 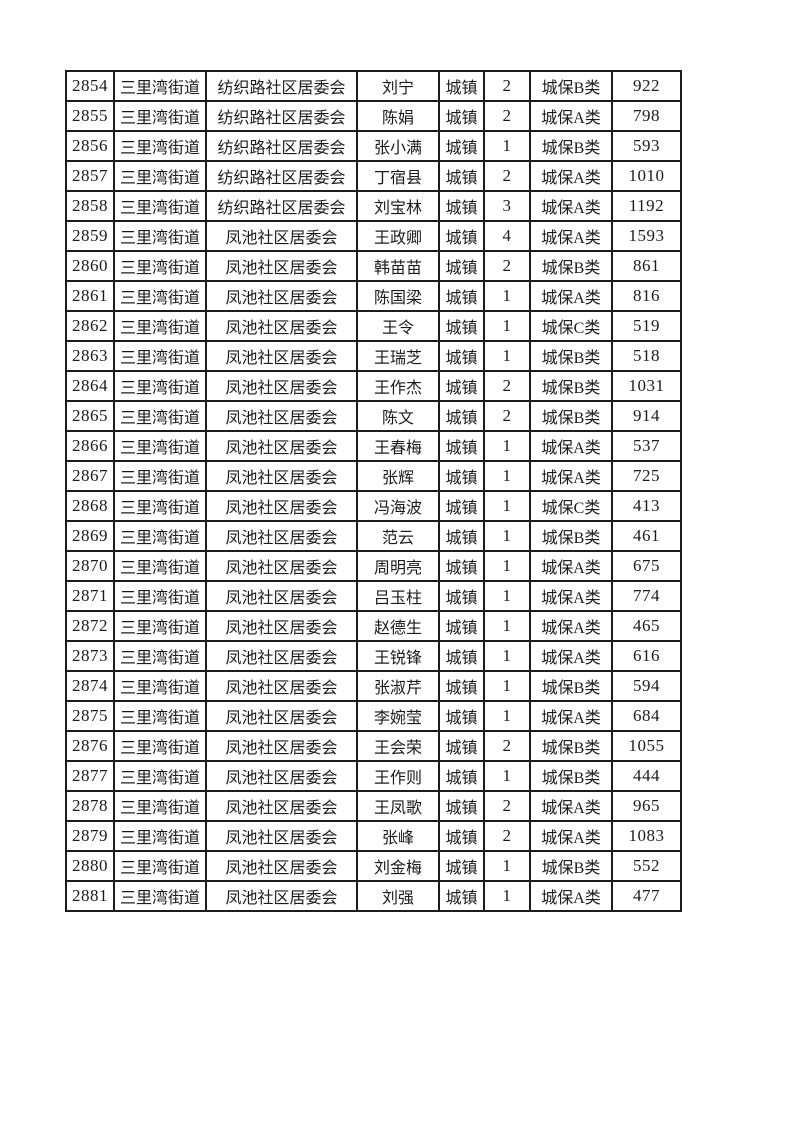 I want to click on cell-person-name: 陈国梁, so click(x=398, y=296).